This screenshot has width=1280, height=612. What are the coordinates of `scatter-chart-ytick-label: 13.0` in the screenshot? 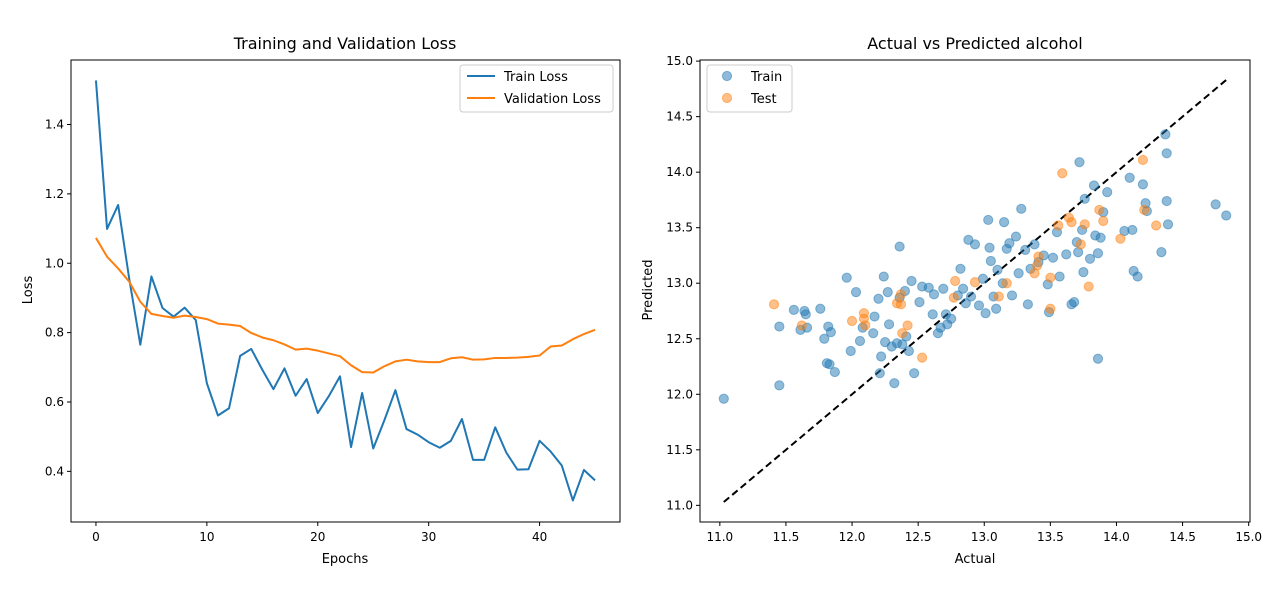 It's located at (679, 283).